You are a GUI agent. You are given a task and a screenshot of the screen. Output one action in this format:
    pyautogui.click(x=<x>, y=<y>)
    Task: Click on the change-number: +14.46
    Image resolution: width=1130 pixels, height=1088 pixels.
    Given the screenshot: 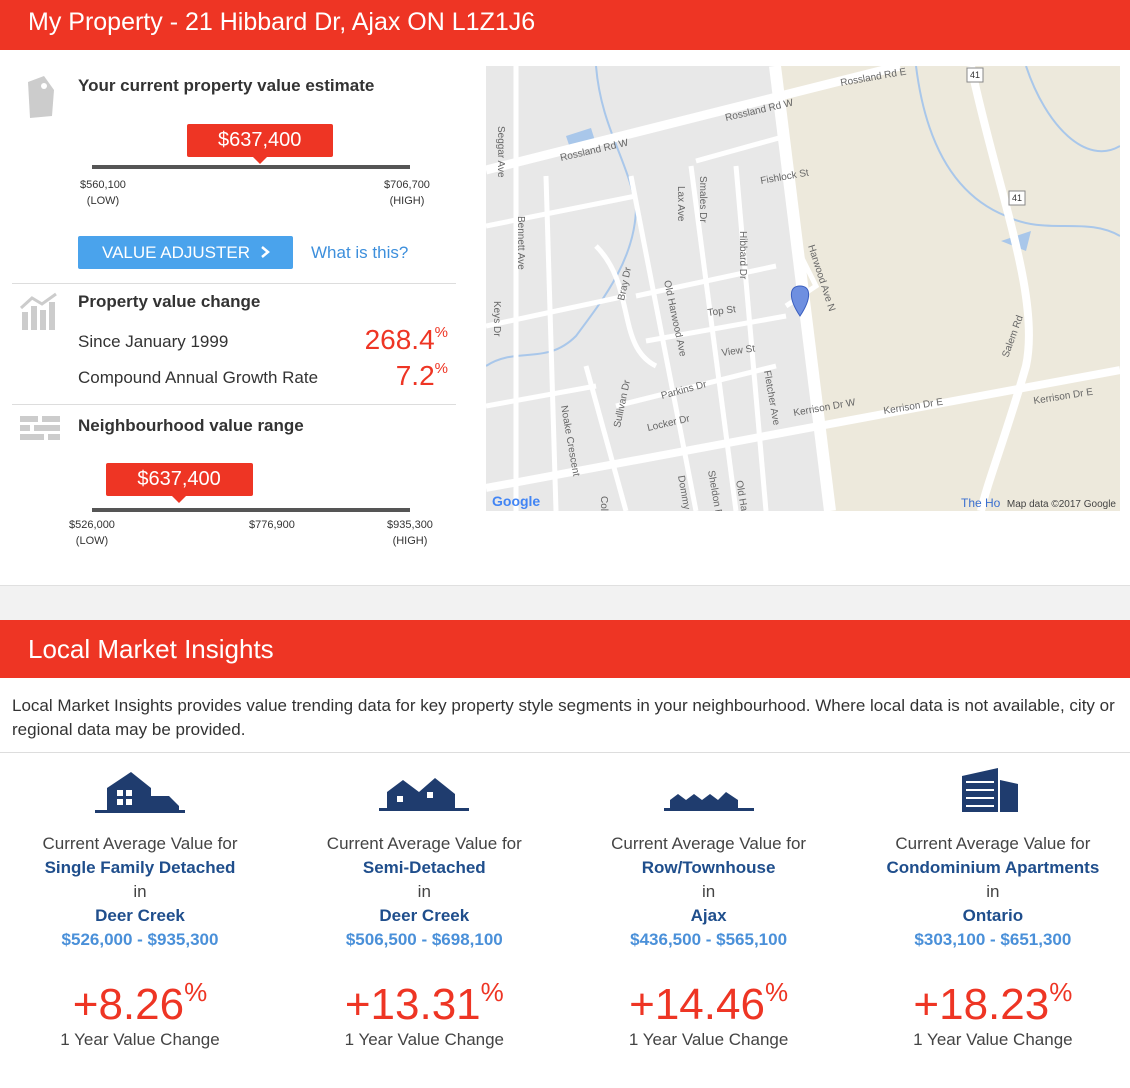 What is the action you would take?
    pyautogui.click(x=697, y=1004)
    